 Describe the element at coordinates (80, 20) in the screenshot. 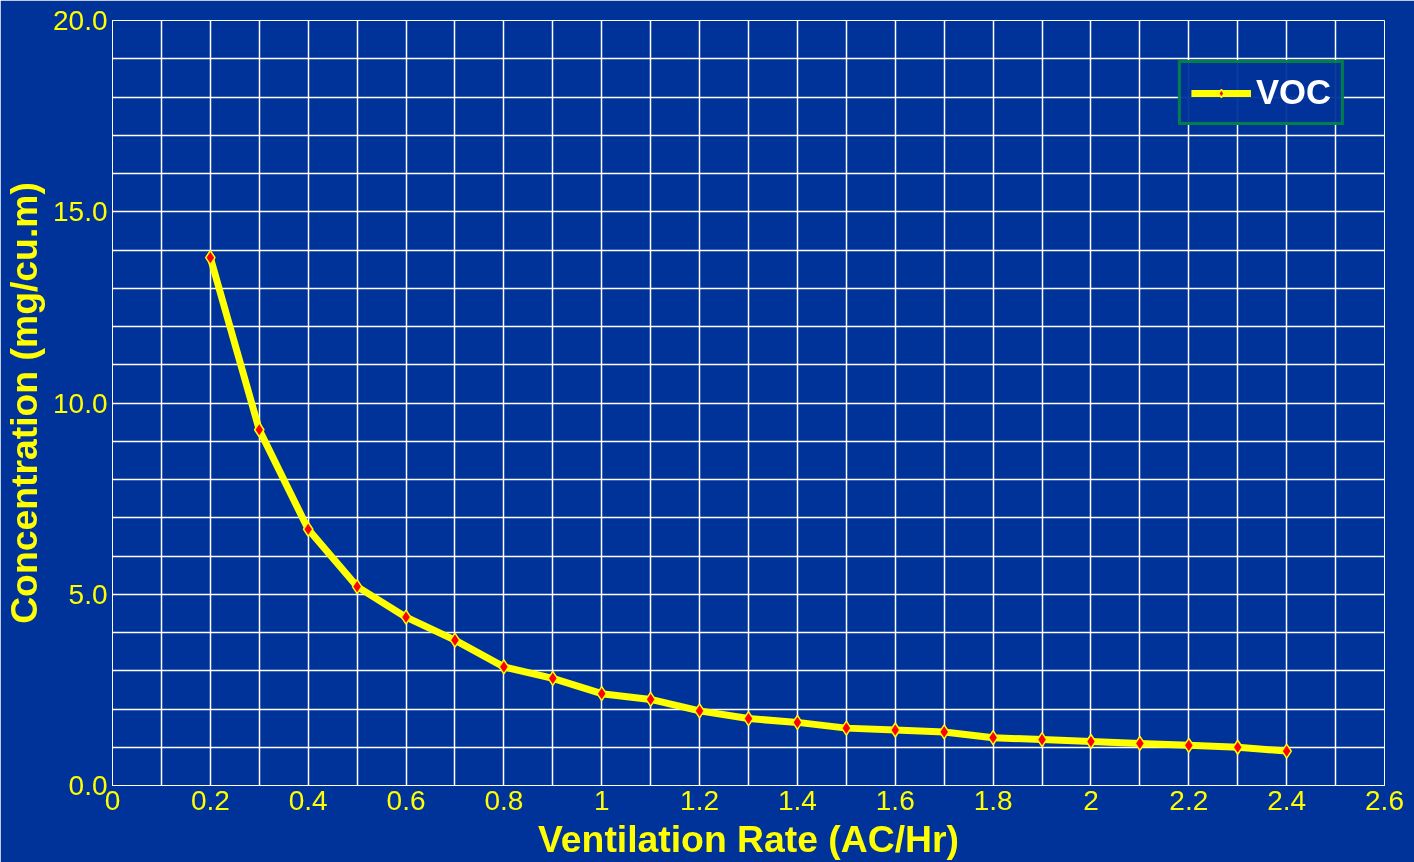

I see `y-tick-label: 20.0` at that location.